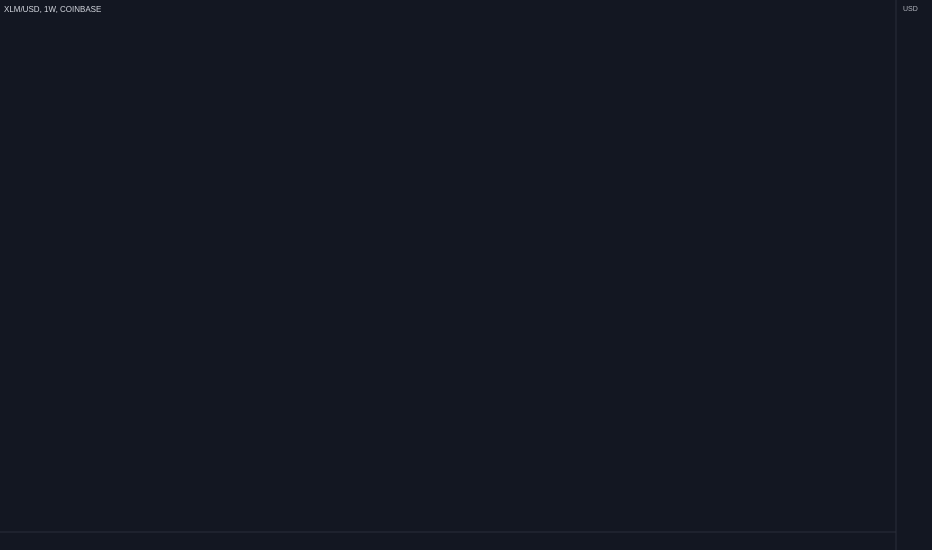 The height and width of the screenshot is (550, 932). What do you see at coordinates (52, 9) in the screenshot?
I see `chart-title: XLM/USD, 1W, COINBASE` at bounding box center [52, 9].